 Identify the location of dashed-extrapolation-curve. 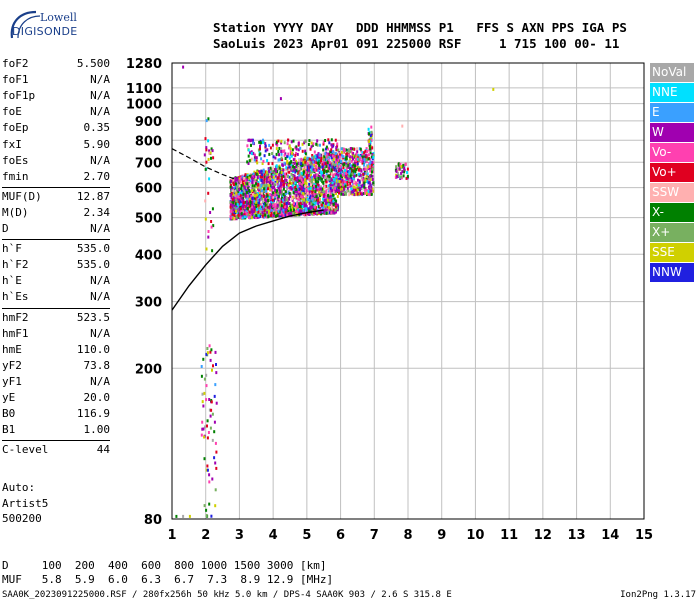
(204, 164).